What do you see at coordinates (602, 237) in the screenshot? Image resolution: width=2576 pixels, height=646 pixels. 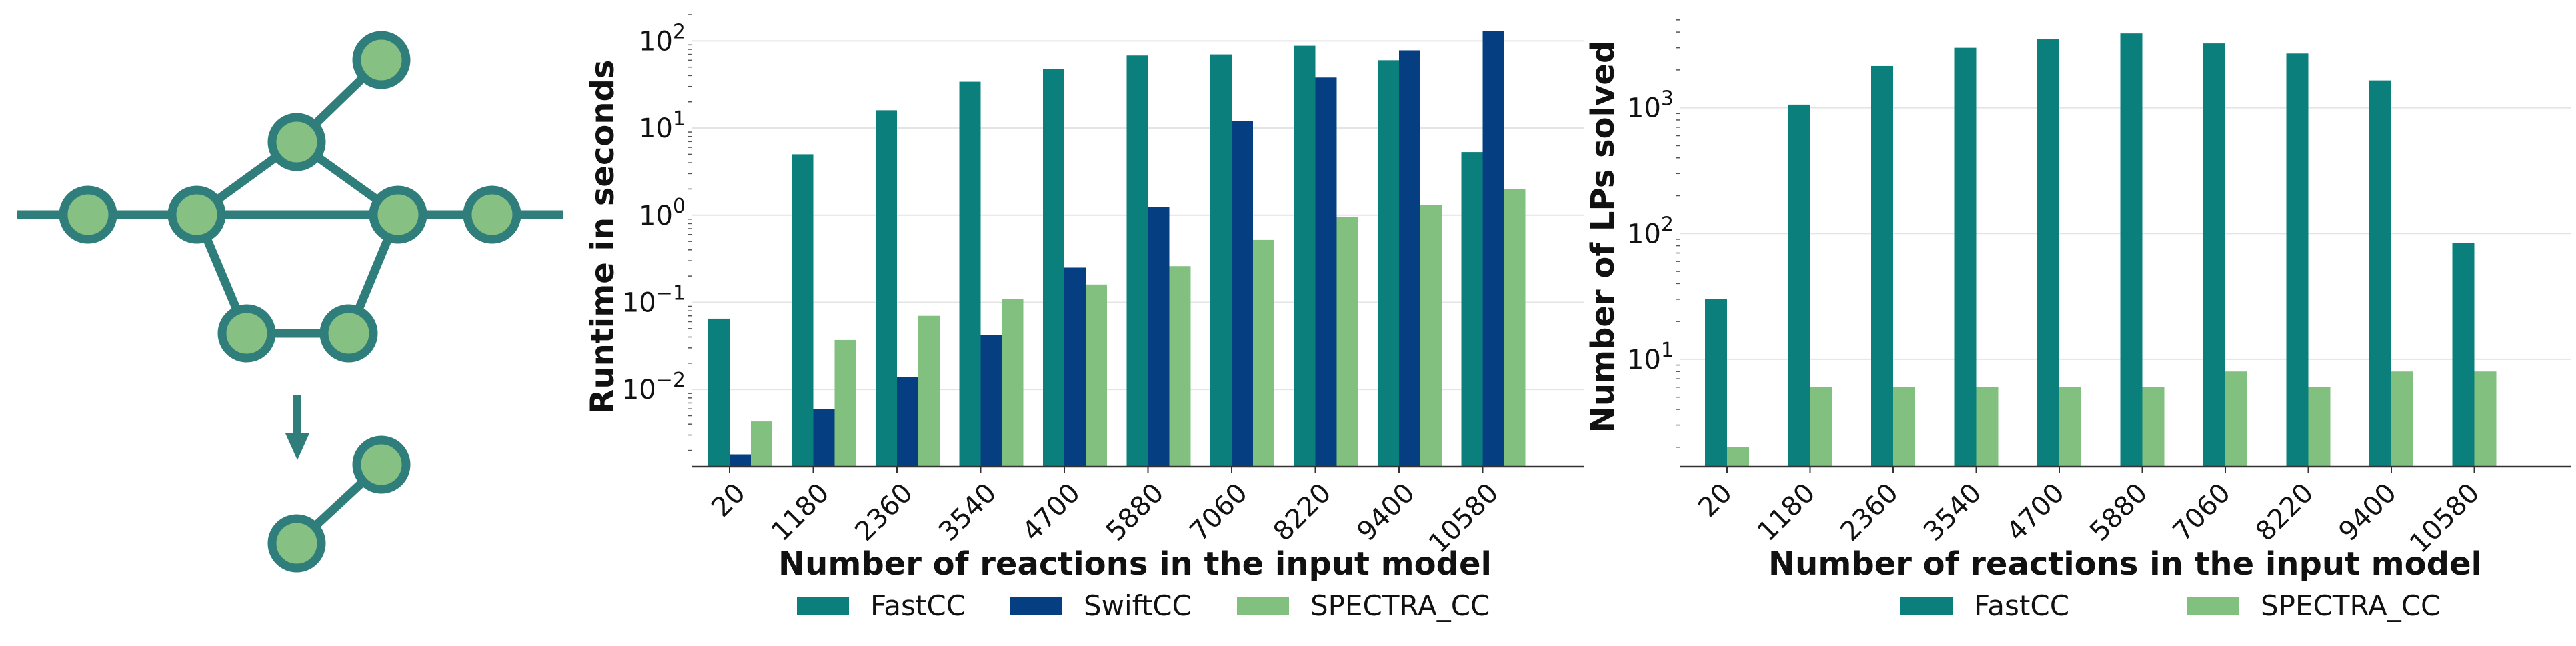 I see `y-axis-title: Runtime in seconds` at bounding box center [602, 237].